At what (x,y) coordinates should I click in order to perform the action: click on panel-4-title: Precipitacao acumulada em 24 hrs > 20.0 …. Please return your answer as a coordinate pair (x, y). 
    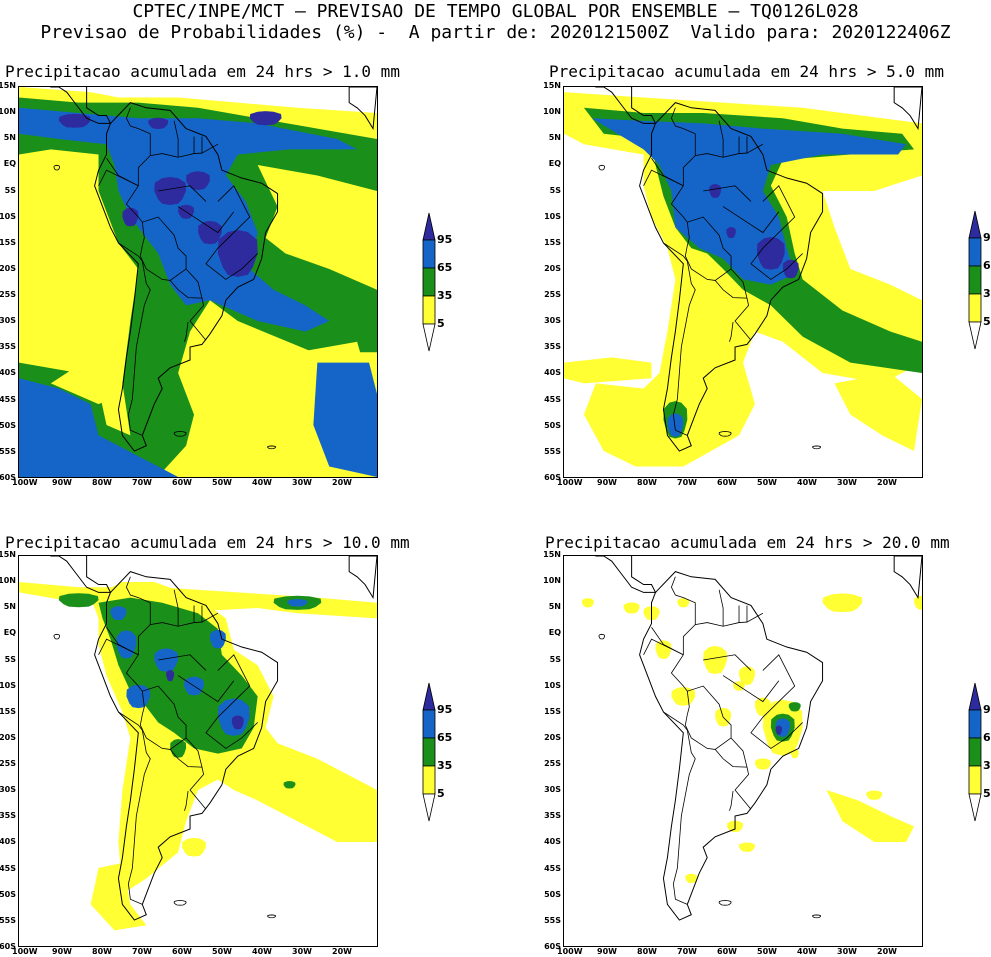
    Looking at the image, I should click on (747, 542).